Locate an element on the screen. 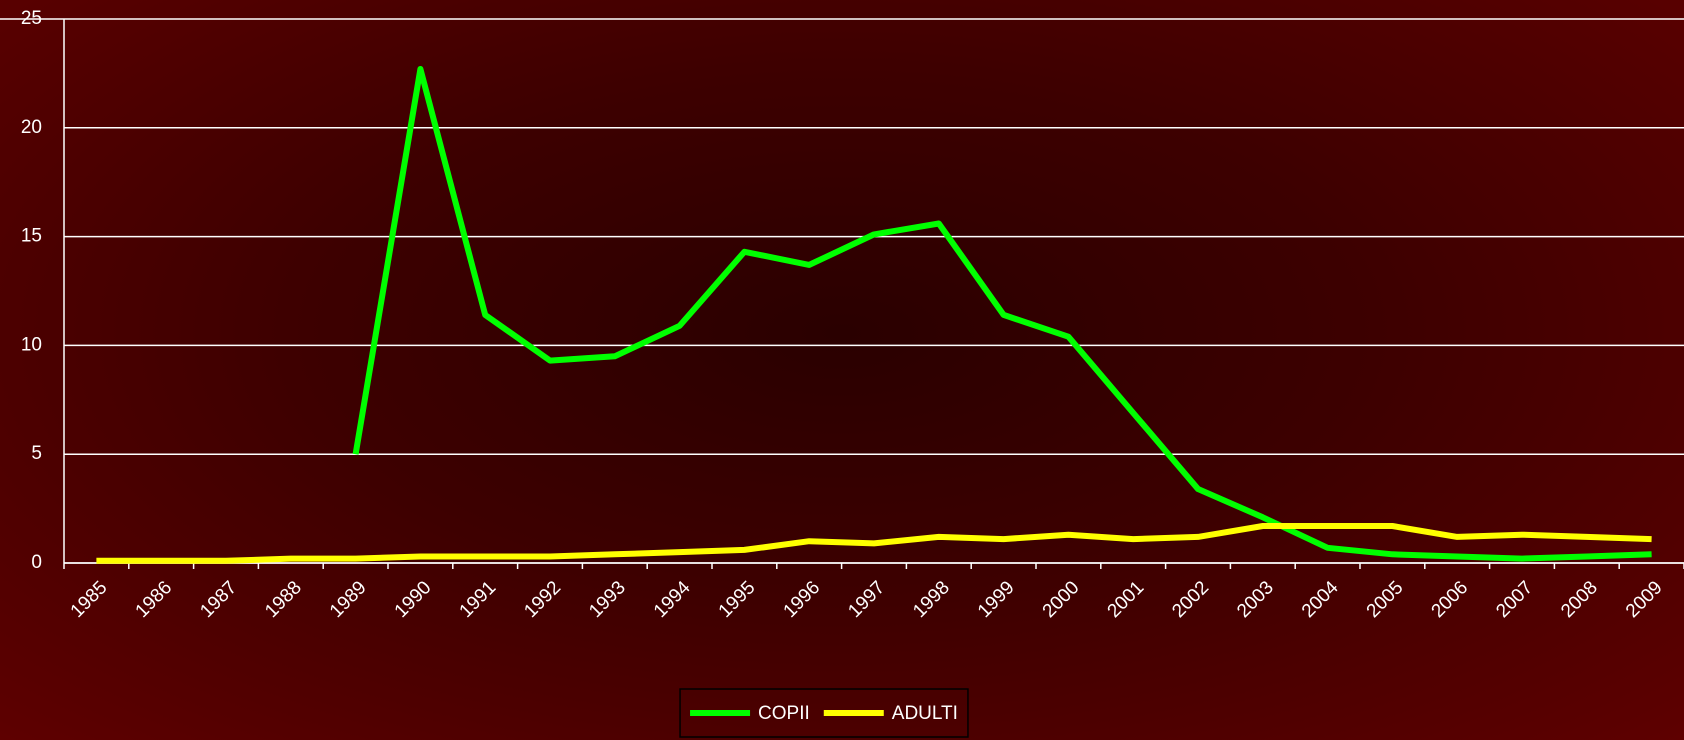 This screenshot has width=1684, height=740. x-tick-label: 2002 is located at coordinates (1190, 599).